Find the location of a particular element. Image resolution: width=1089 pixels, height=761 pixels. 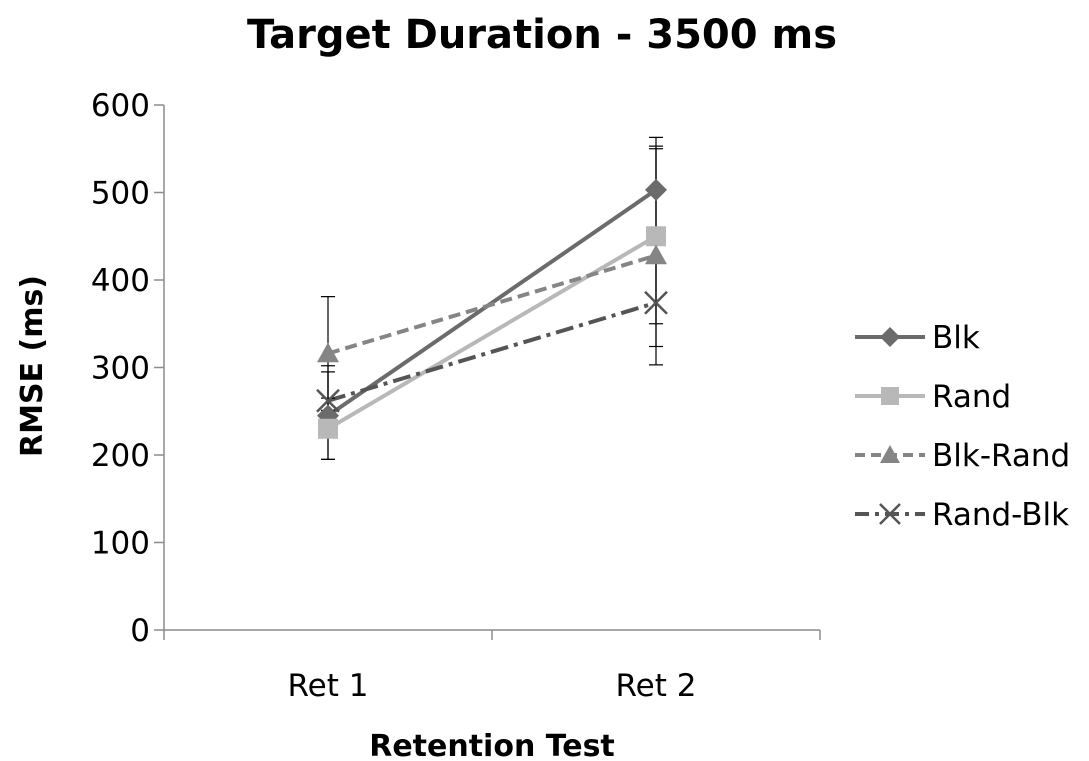

y-axis-title: RMSE (ms) is located at coordinates (32, 366).